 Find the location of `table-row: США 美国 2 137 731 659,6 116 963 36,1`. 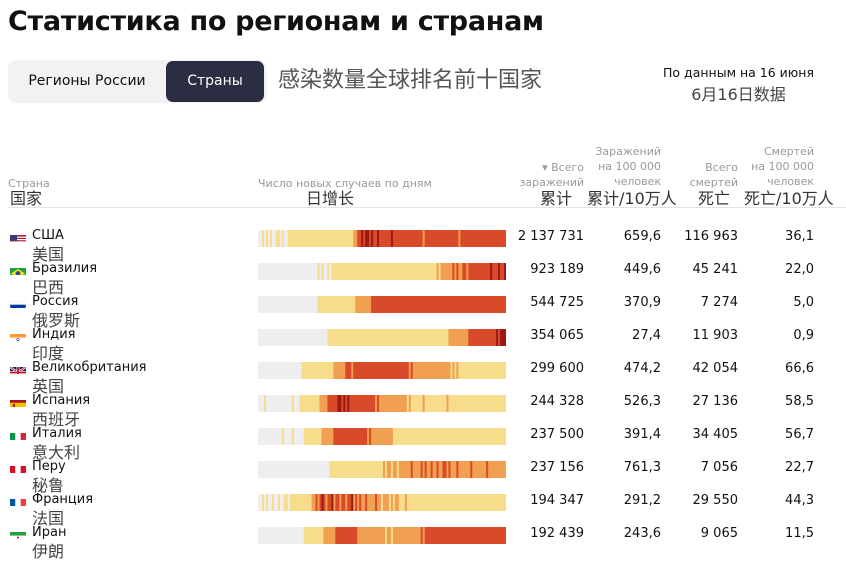

table-row: США 美国 2 137 731 659,6 116 963 36,1 is located at coordinates (423, 246).